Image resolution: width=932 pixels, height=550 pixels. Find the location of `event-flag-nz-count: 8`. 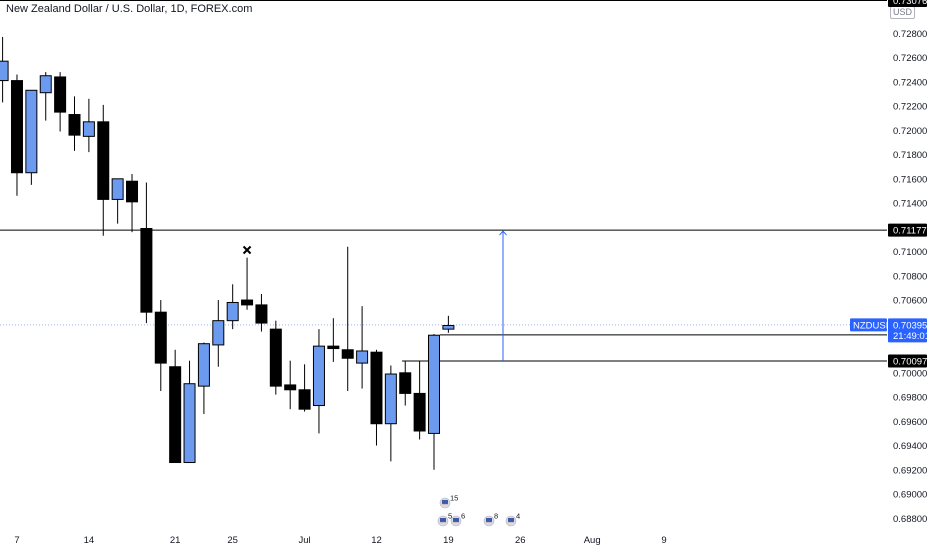

event-flag-nz-count: 8 is located at coordinates (496, 516).